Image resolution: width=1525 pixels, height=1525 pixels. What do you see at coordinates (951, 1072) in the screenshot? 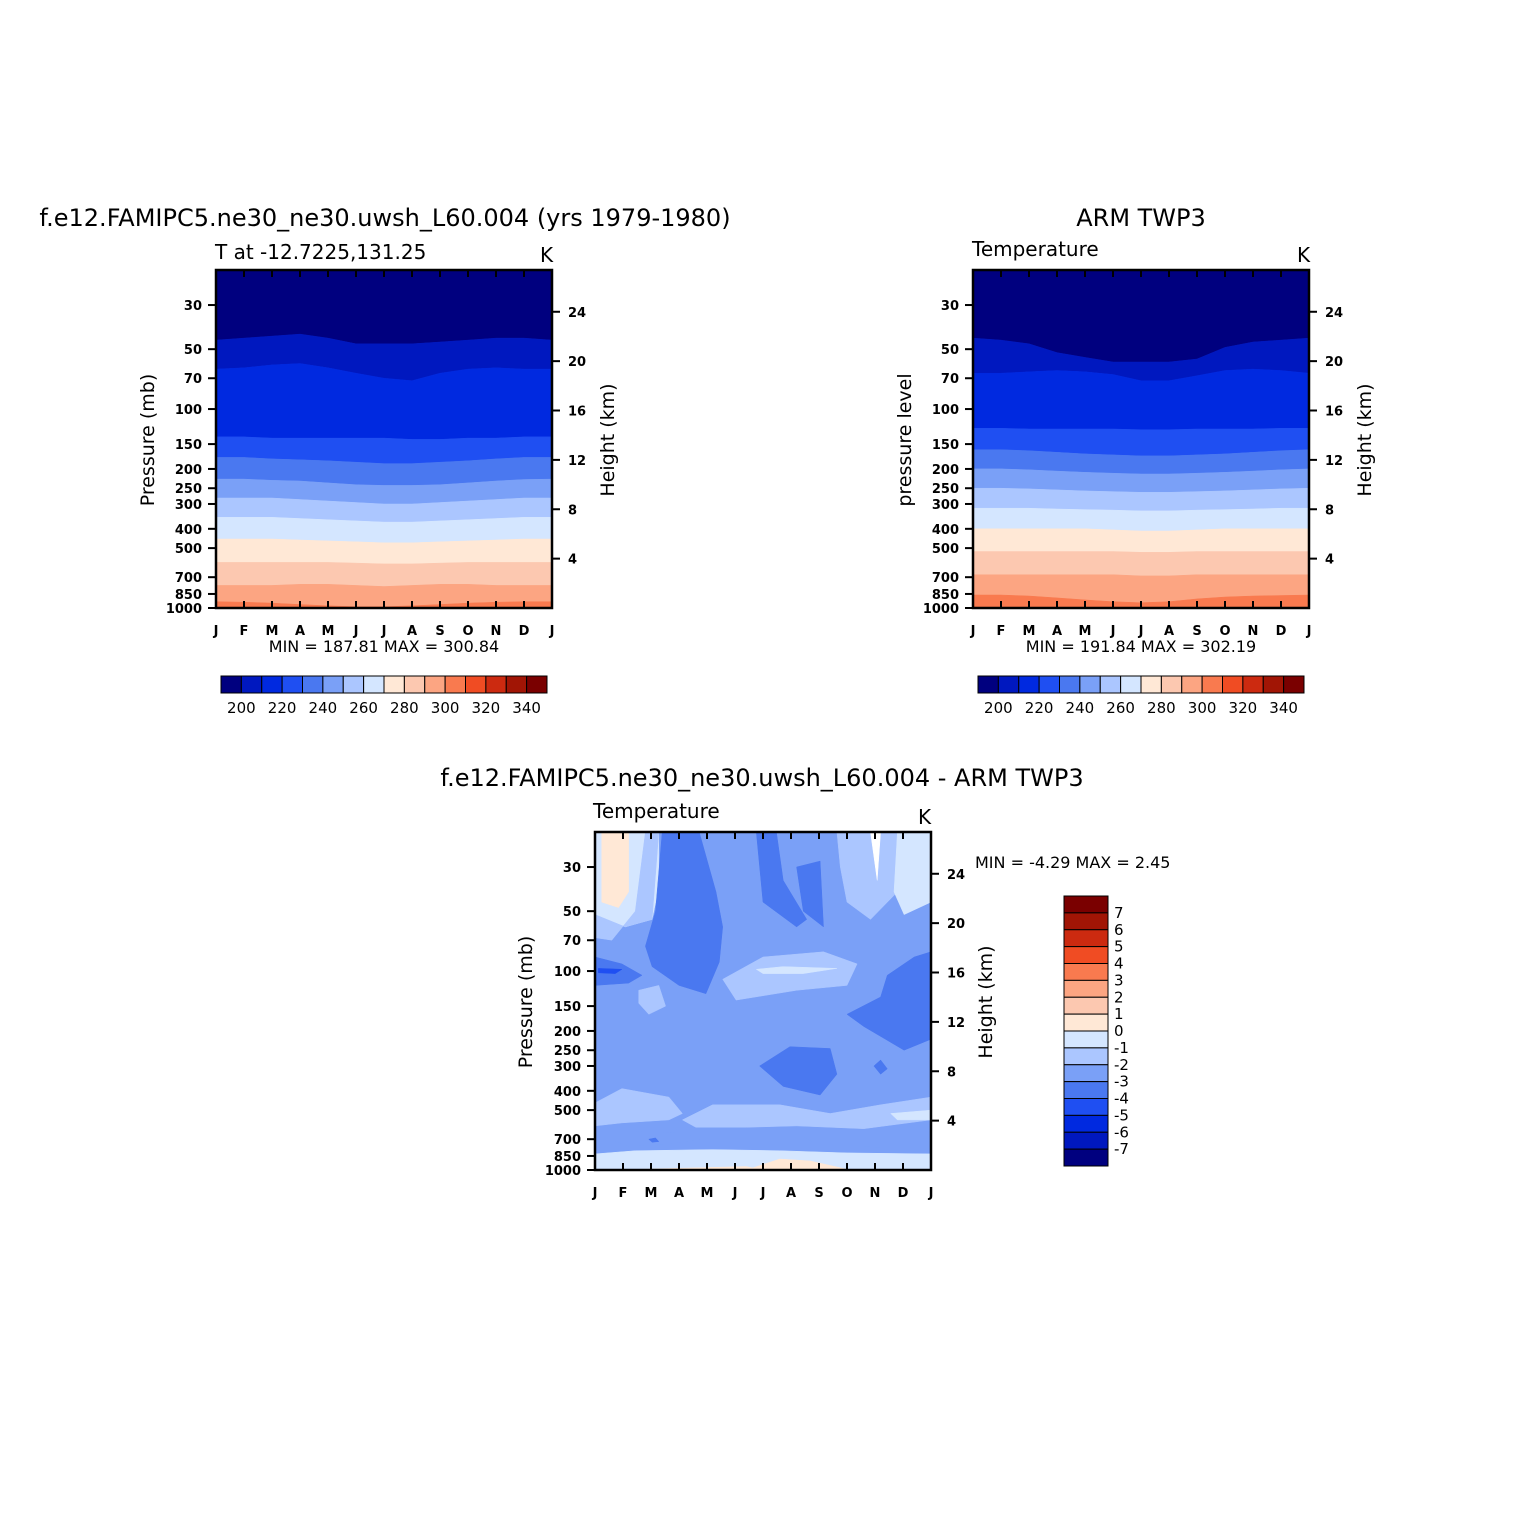
I see `height-tick-label: 8` at bounding box center [951, 1072].